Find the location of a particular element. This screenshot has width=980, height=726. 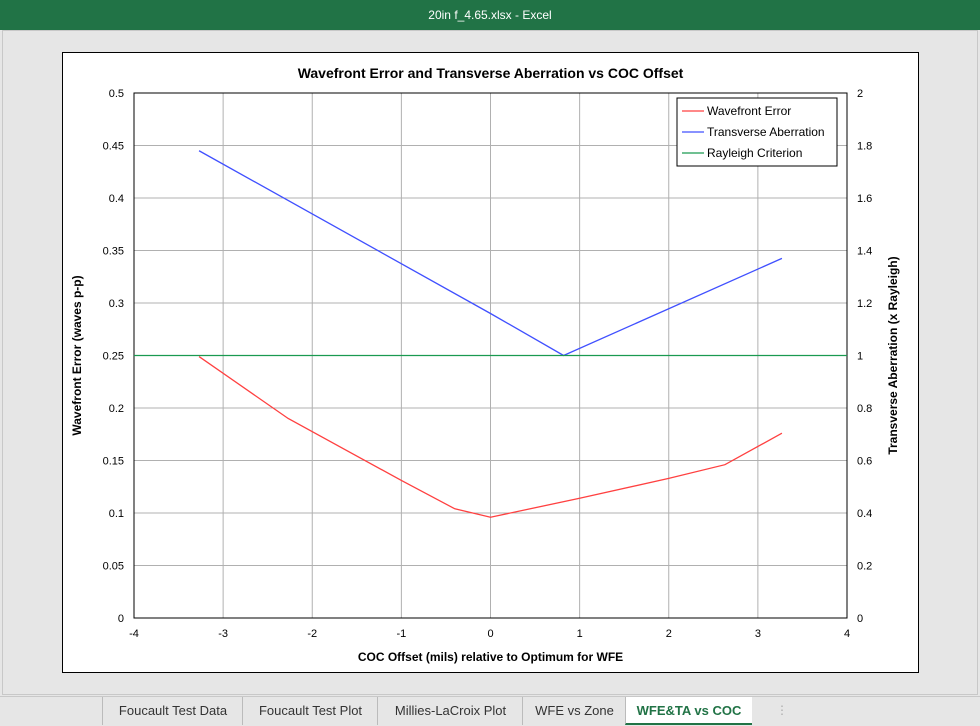

legend-label: Wavefront Error is located at coordinates (749, 111).